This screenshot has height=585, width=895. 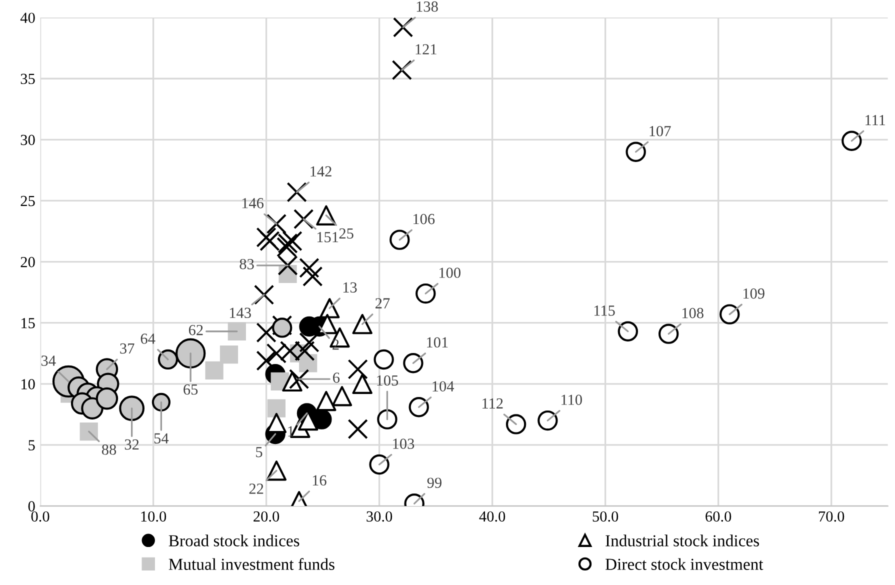 I want to click on y-tick-label: 5, so click(x=31, y=445).